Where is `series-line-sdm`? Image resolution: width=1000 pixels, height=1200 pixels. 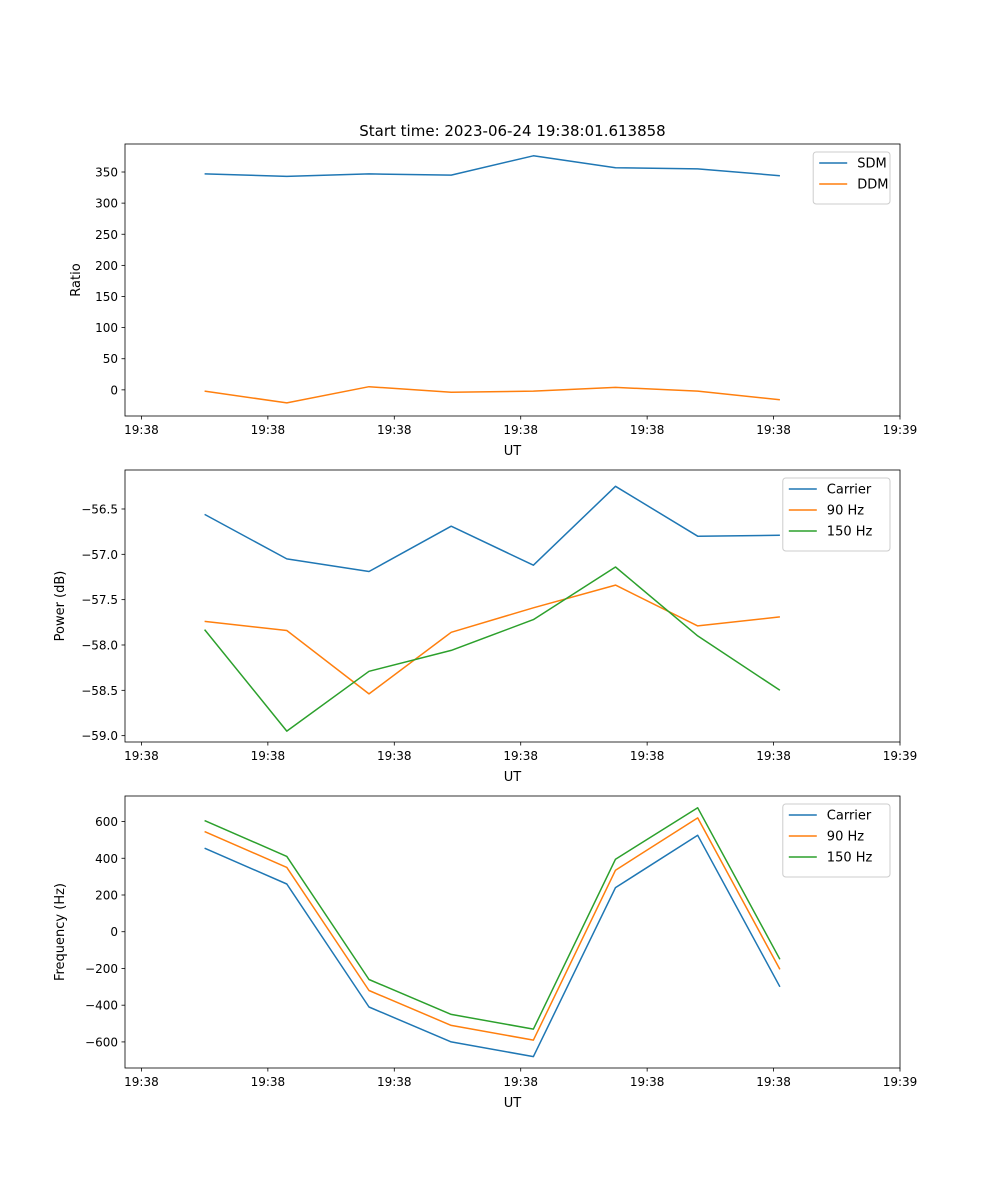 series-line-sdm is located at coordinates (492, 166).